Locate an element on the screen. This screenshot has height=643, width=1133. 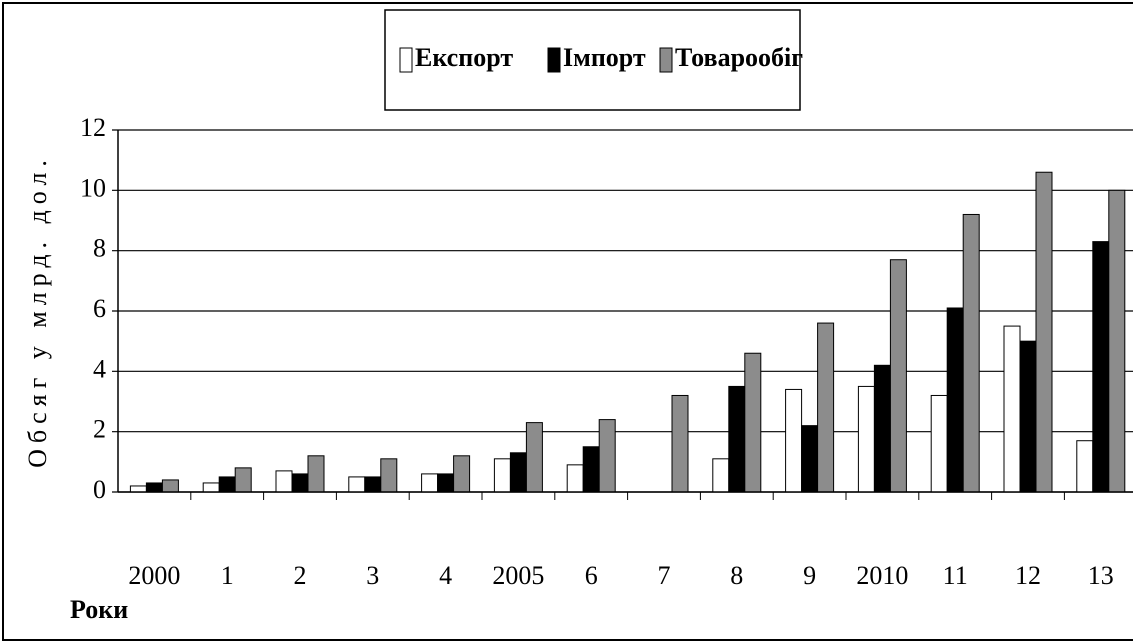
y-tick-label: 8 is located at coordinates (99, 248).